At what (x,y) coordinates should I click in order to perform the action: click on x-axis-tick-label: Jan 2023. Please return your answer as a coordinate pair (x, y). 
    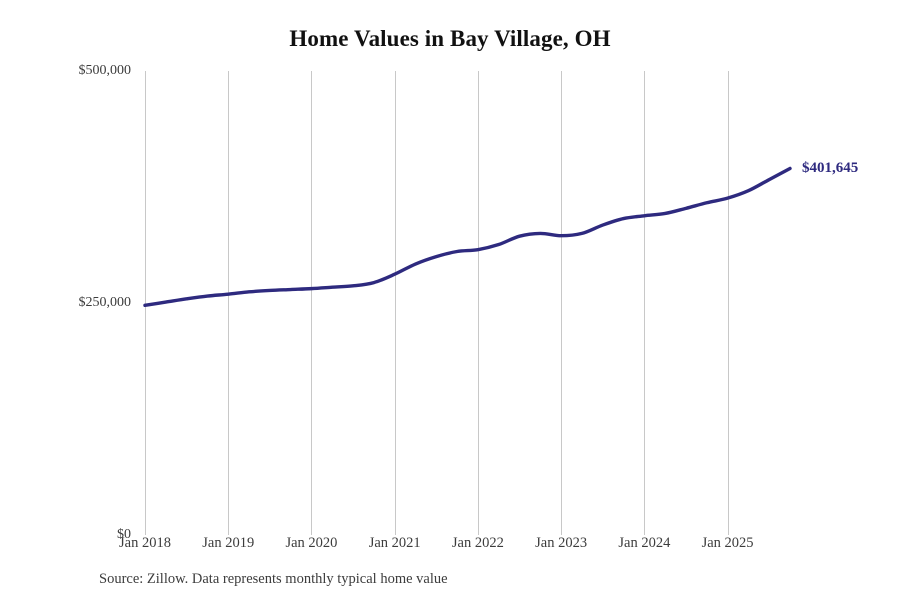
    Looking at the image, I should click on (561, 543).